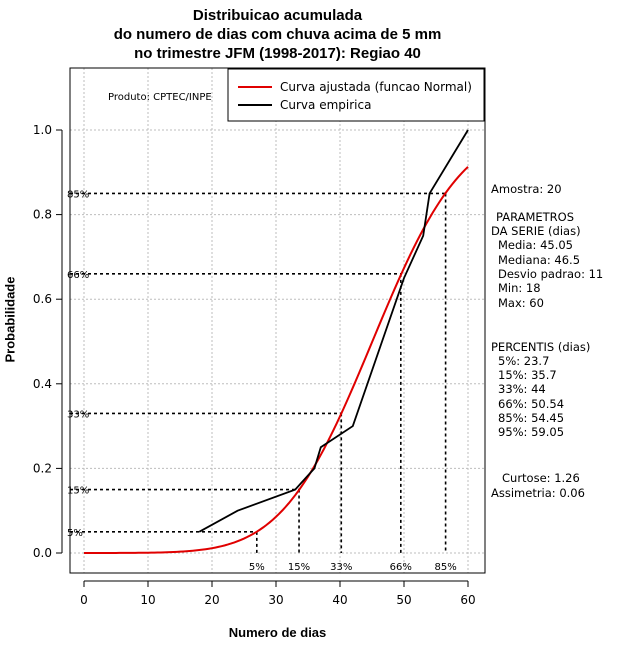 This screenshot has width=640, height=660. I want to click on percentile-5: 5%: 23.7, so click(524, 361).